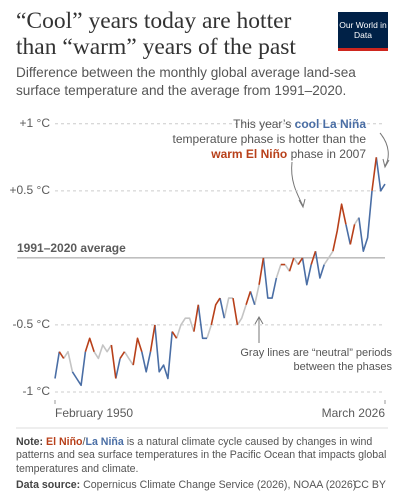 The image size is (400, 502). Describe the element at coordinates (64, 442) in the screenshot. I see `legend-entry: El Niño` at that location.